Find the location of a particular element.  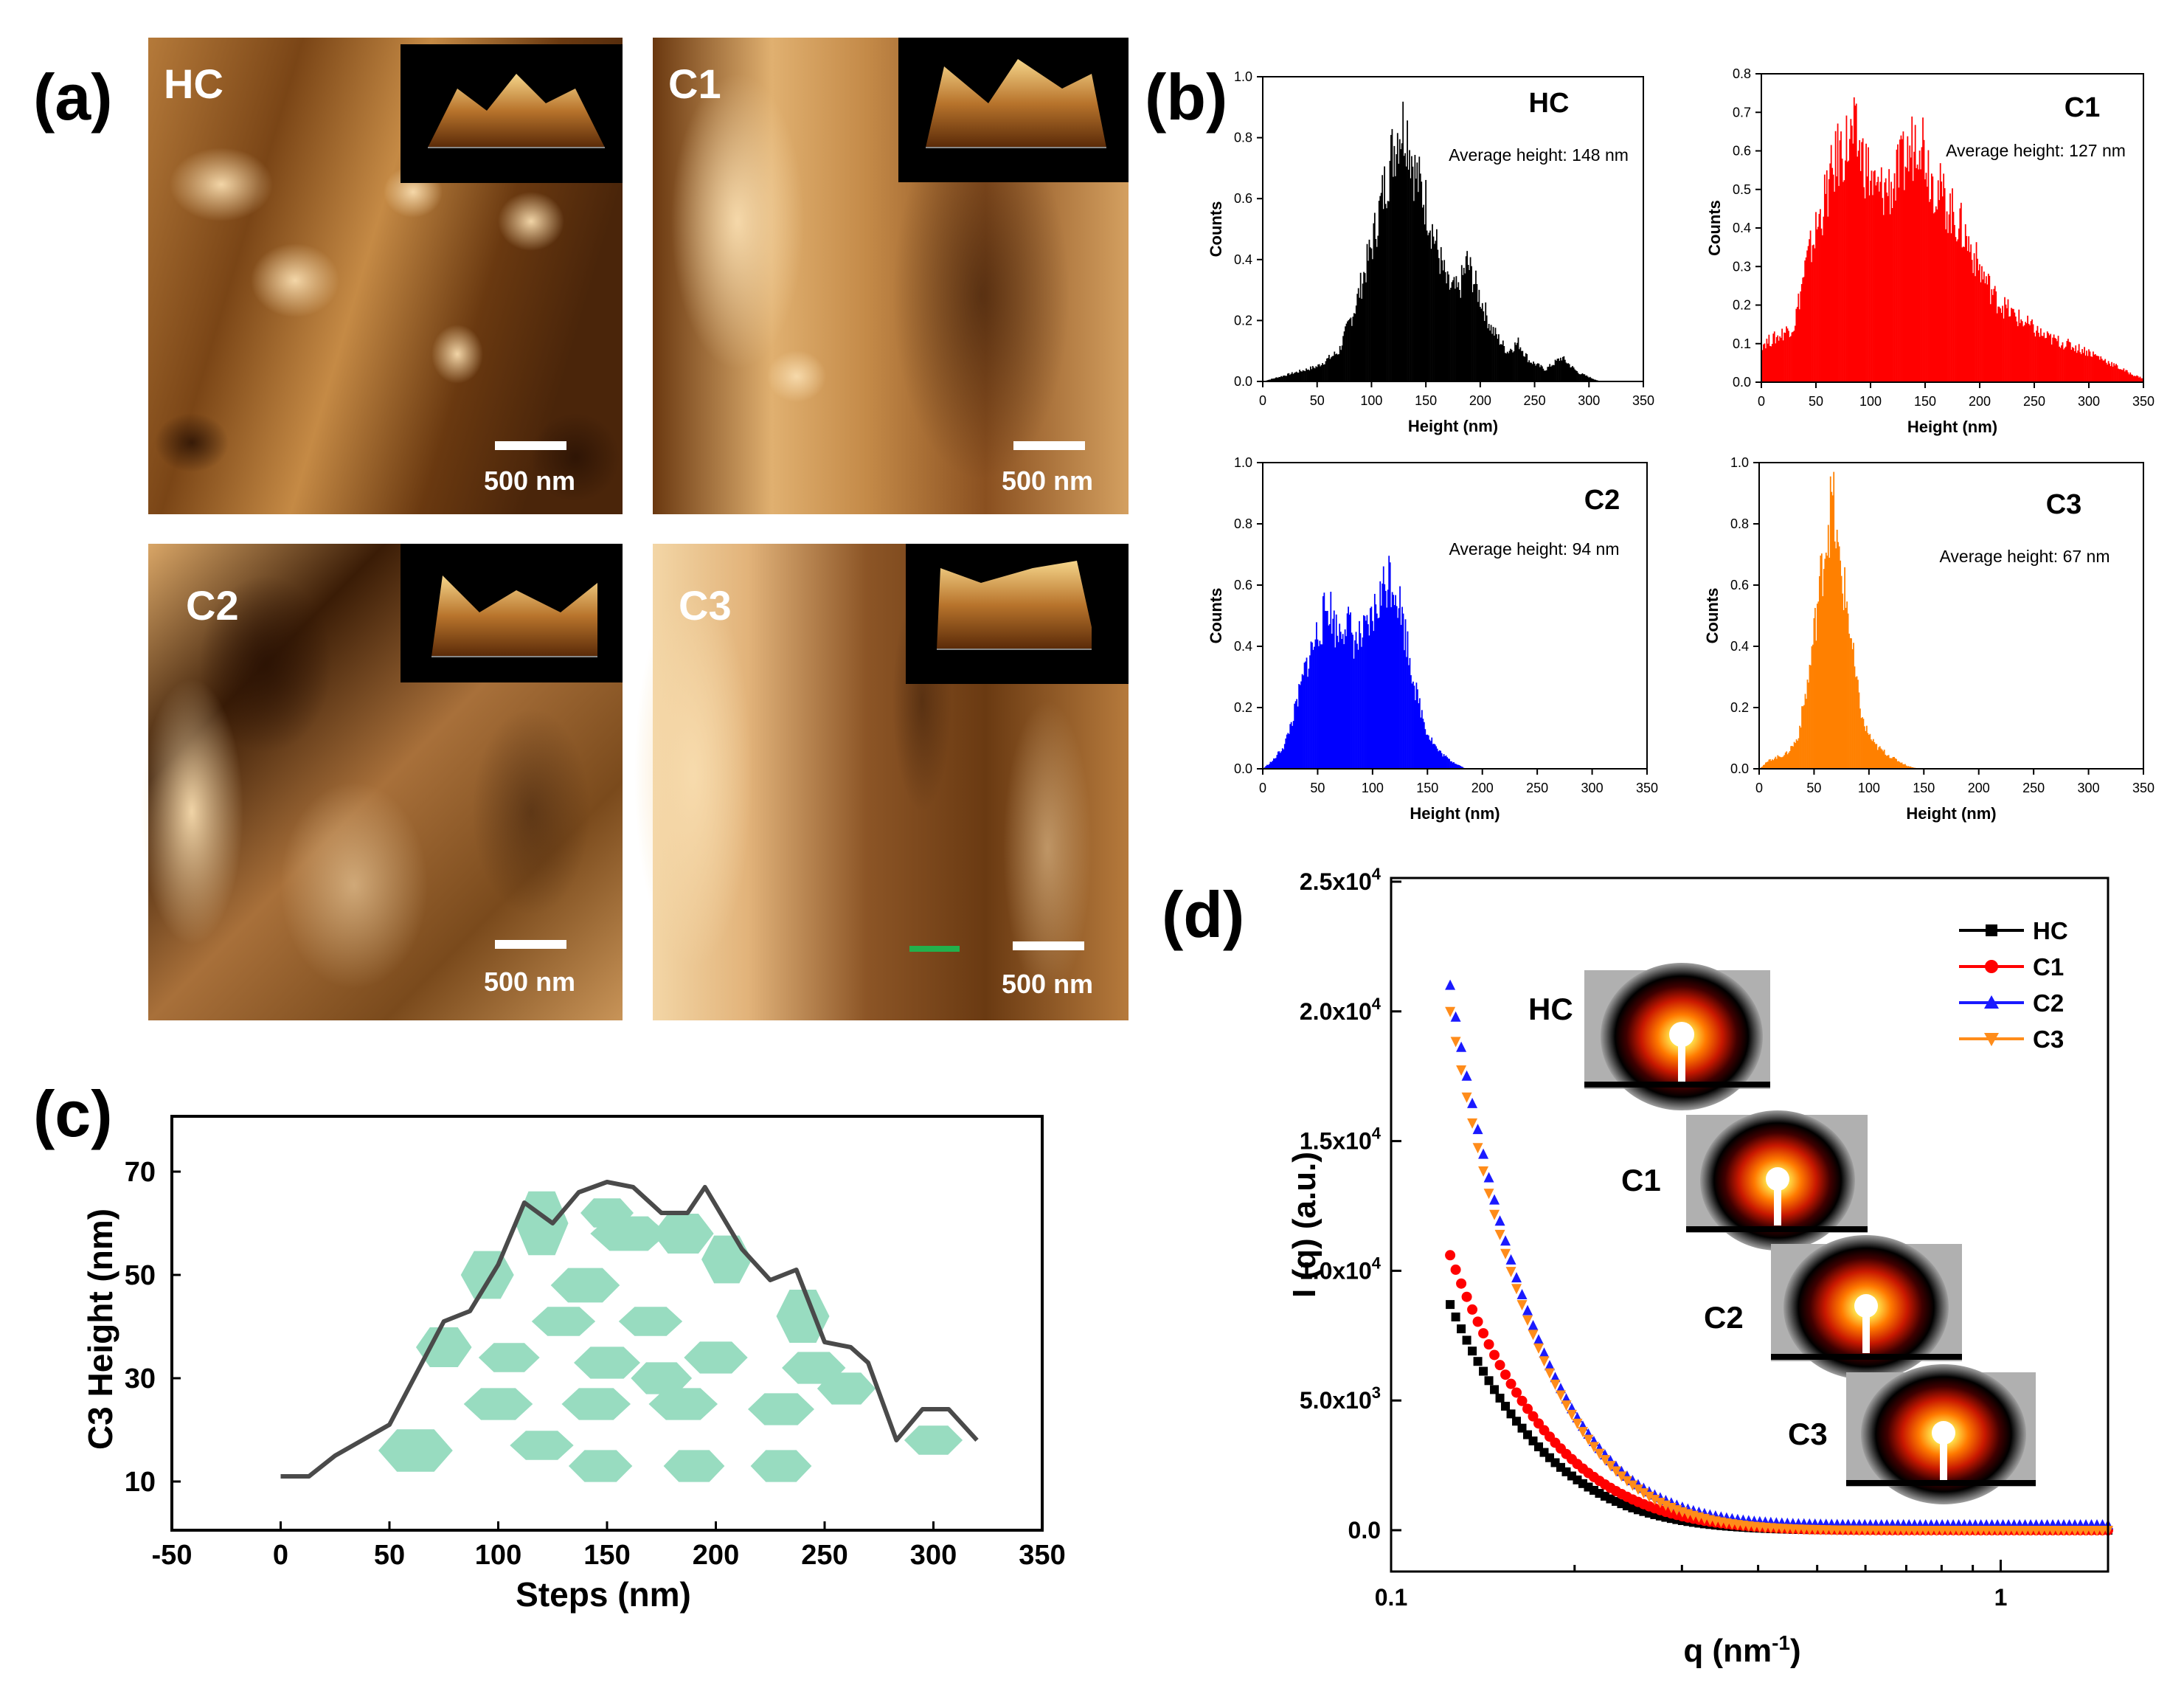

y-axis-label: C3 Height (nm) is located at coordinates (100, 1329).